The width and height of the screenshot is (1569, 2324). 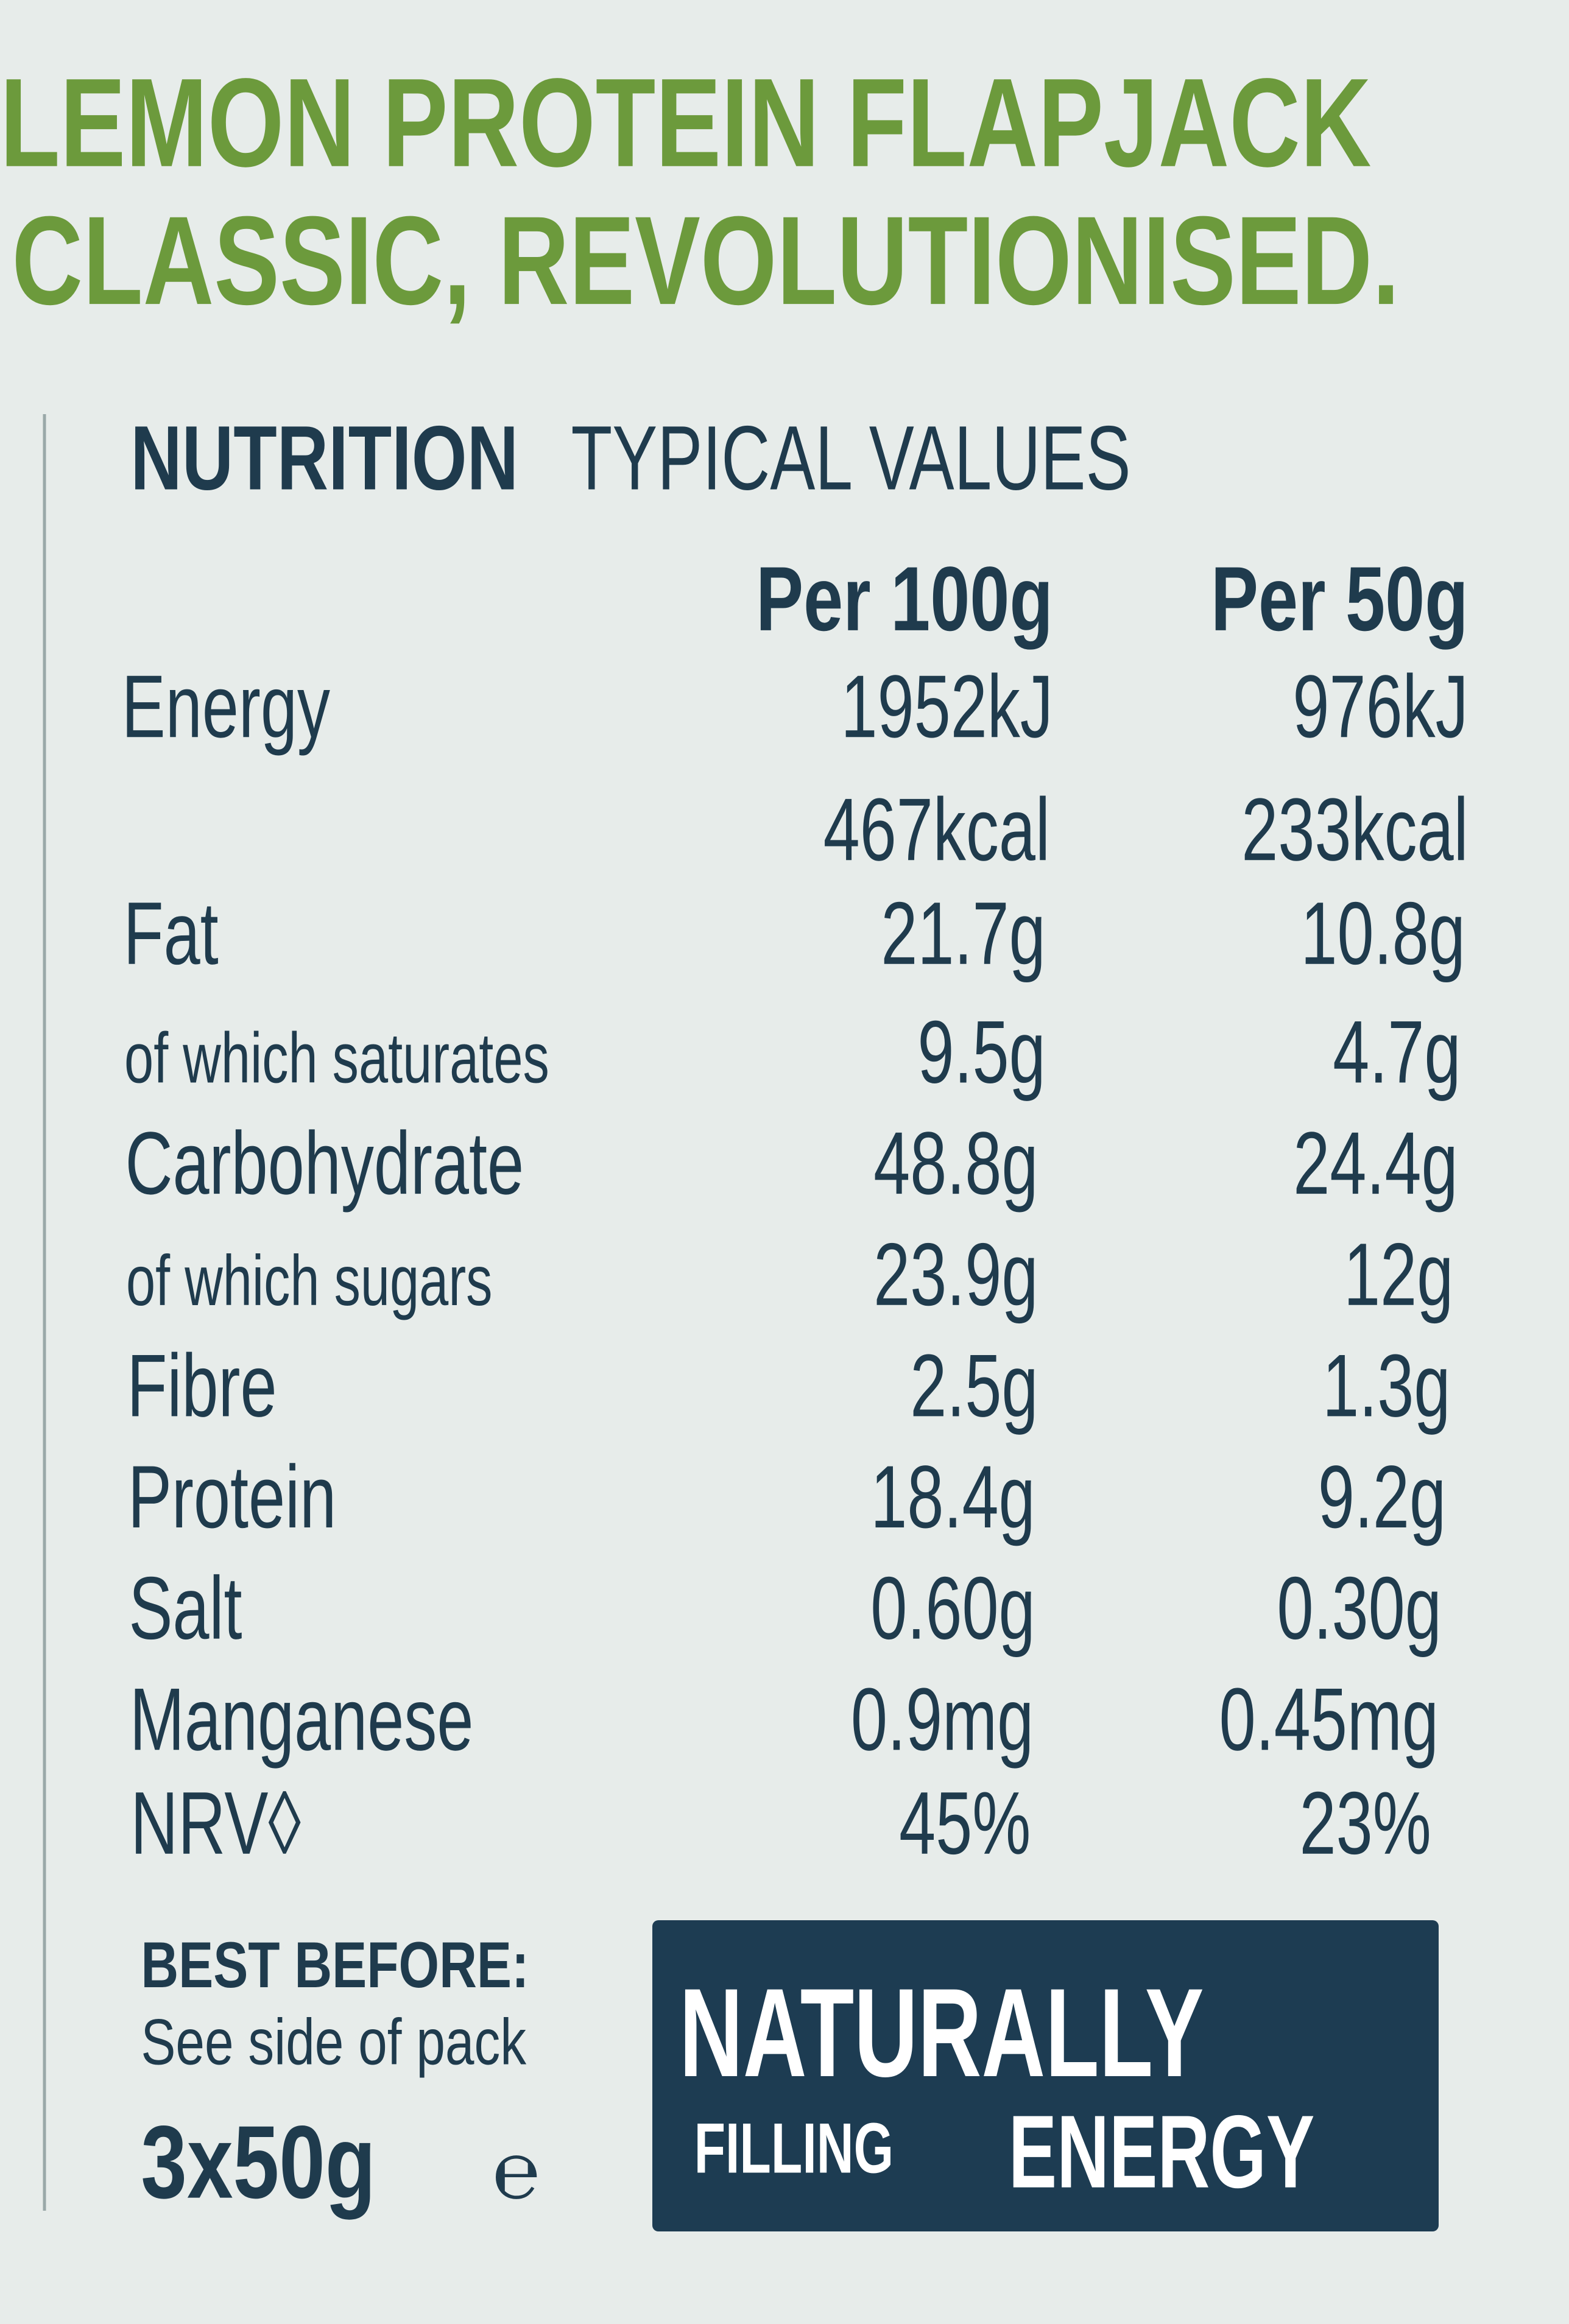 What do you see at coordinates (333, 2041) in the screenshot?
I see `best-before-text: See side of pack` at bounding box center [333, 2041].